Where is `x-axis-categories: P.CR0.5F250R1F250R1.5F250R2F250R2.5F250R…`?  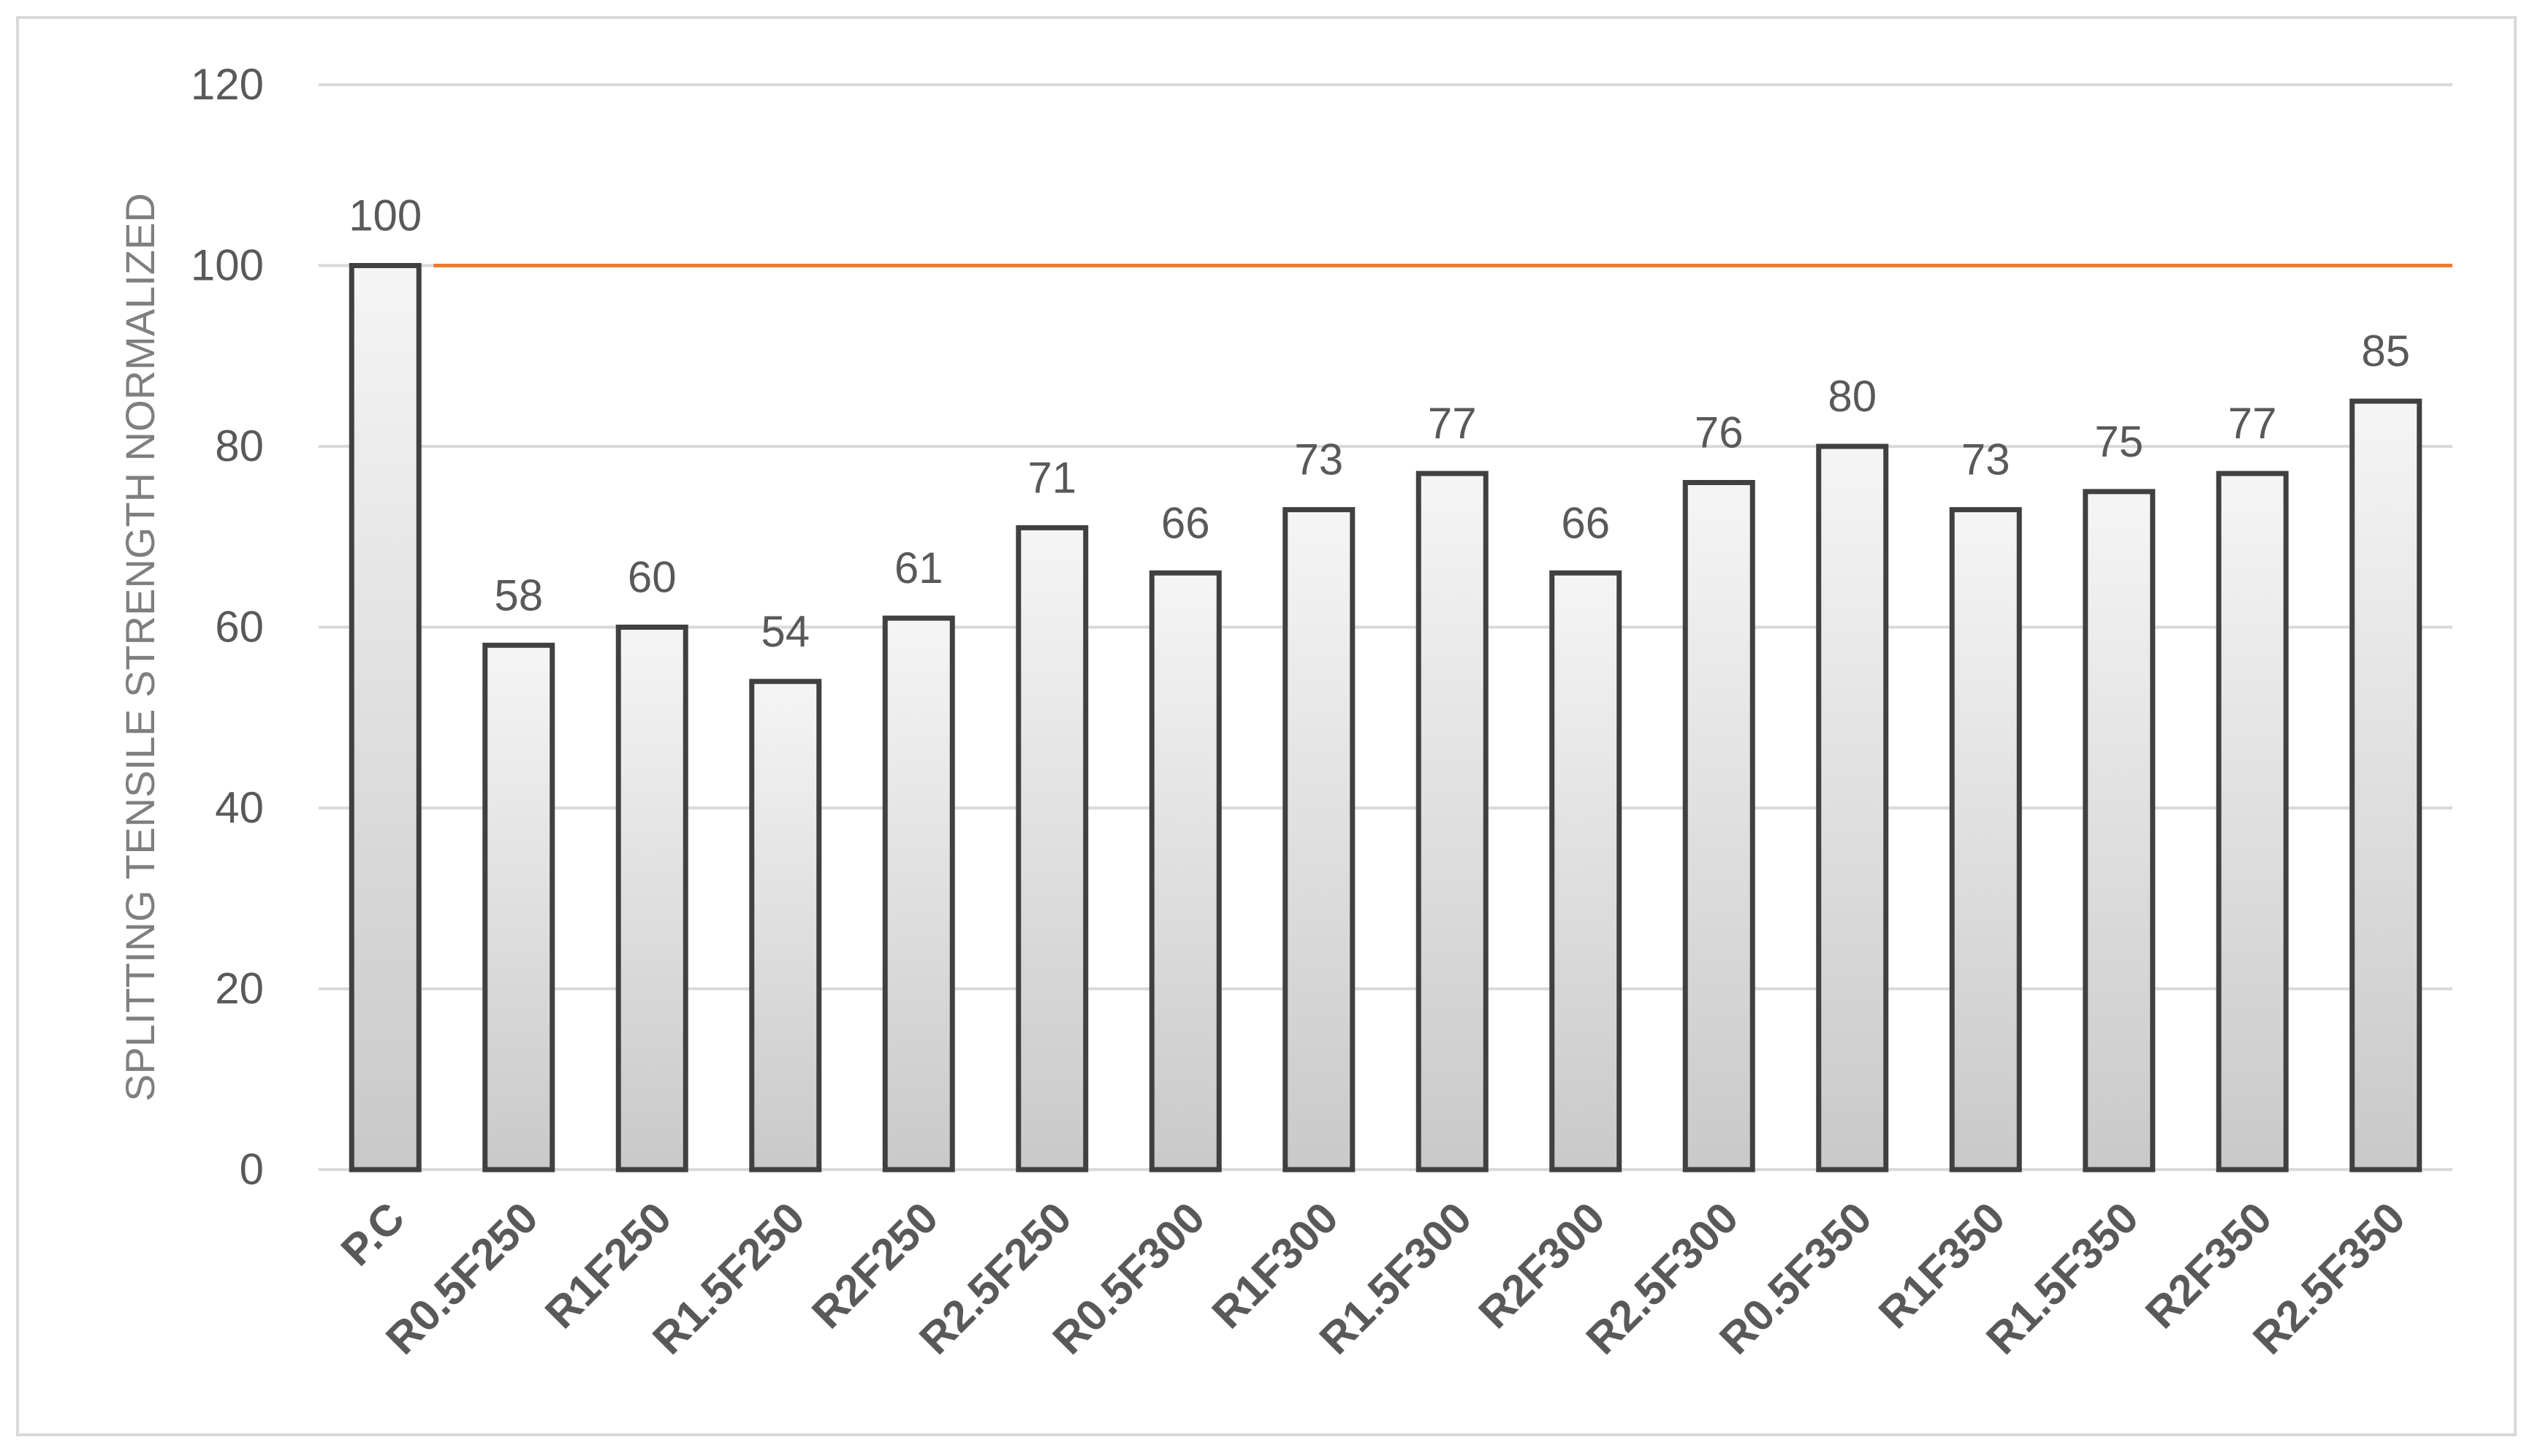 x-axis-categories: P.CR0.5F250R1F250R1.5F250R2F250R2.5F250R… is located at coordinates (1373, 1278).